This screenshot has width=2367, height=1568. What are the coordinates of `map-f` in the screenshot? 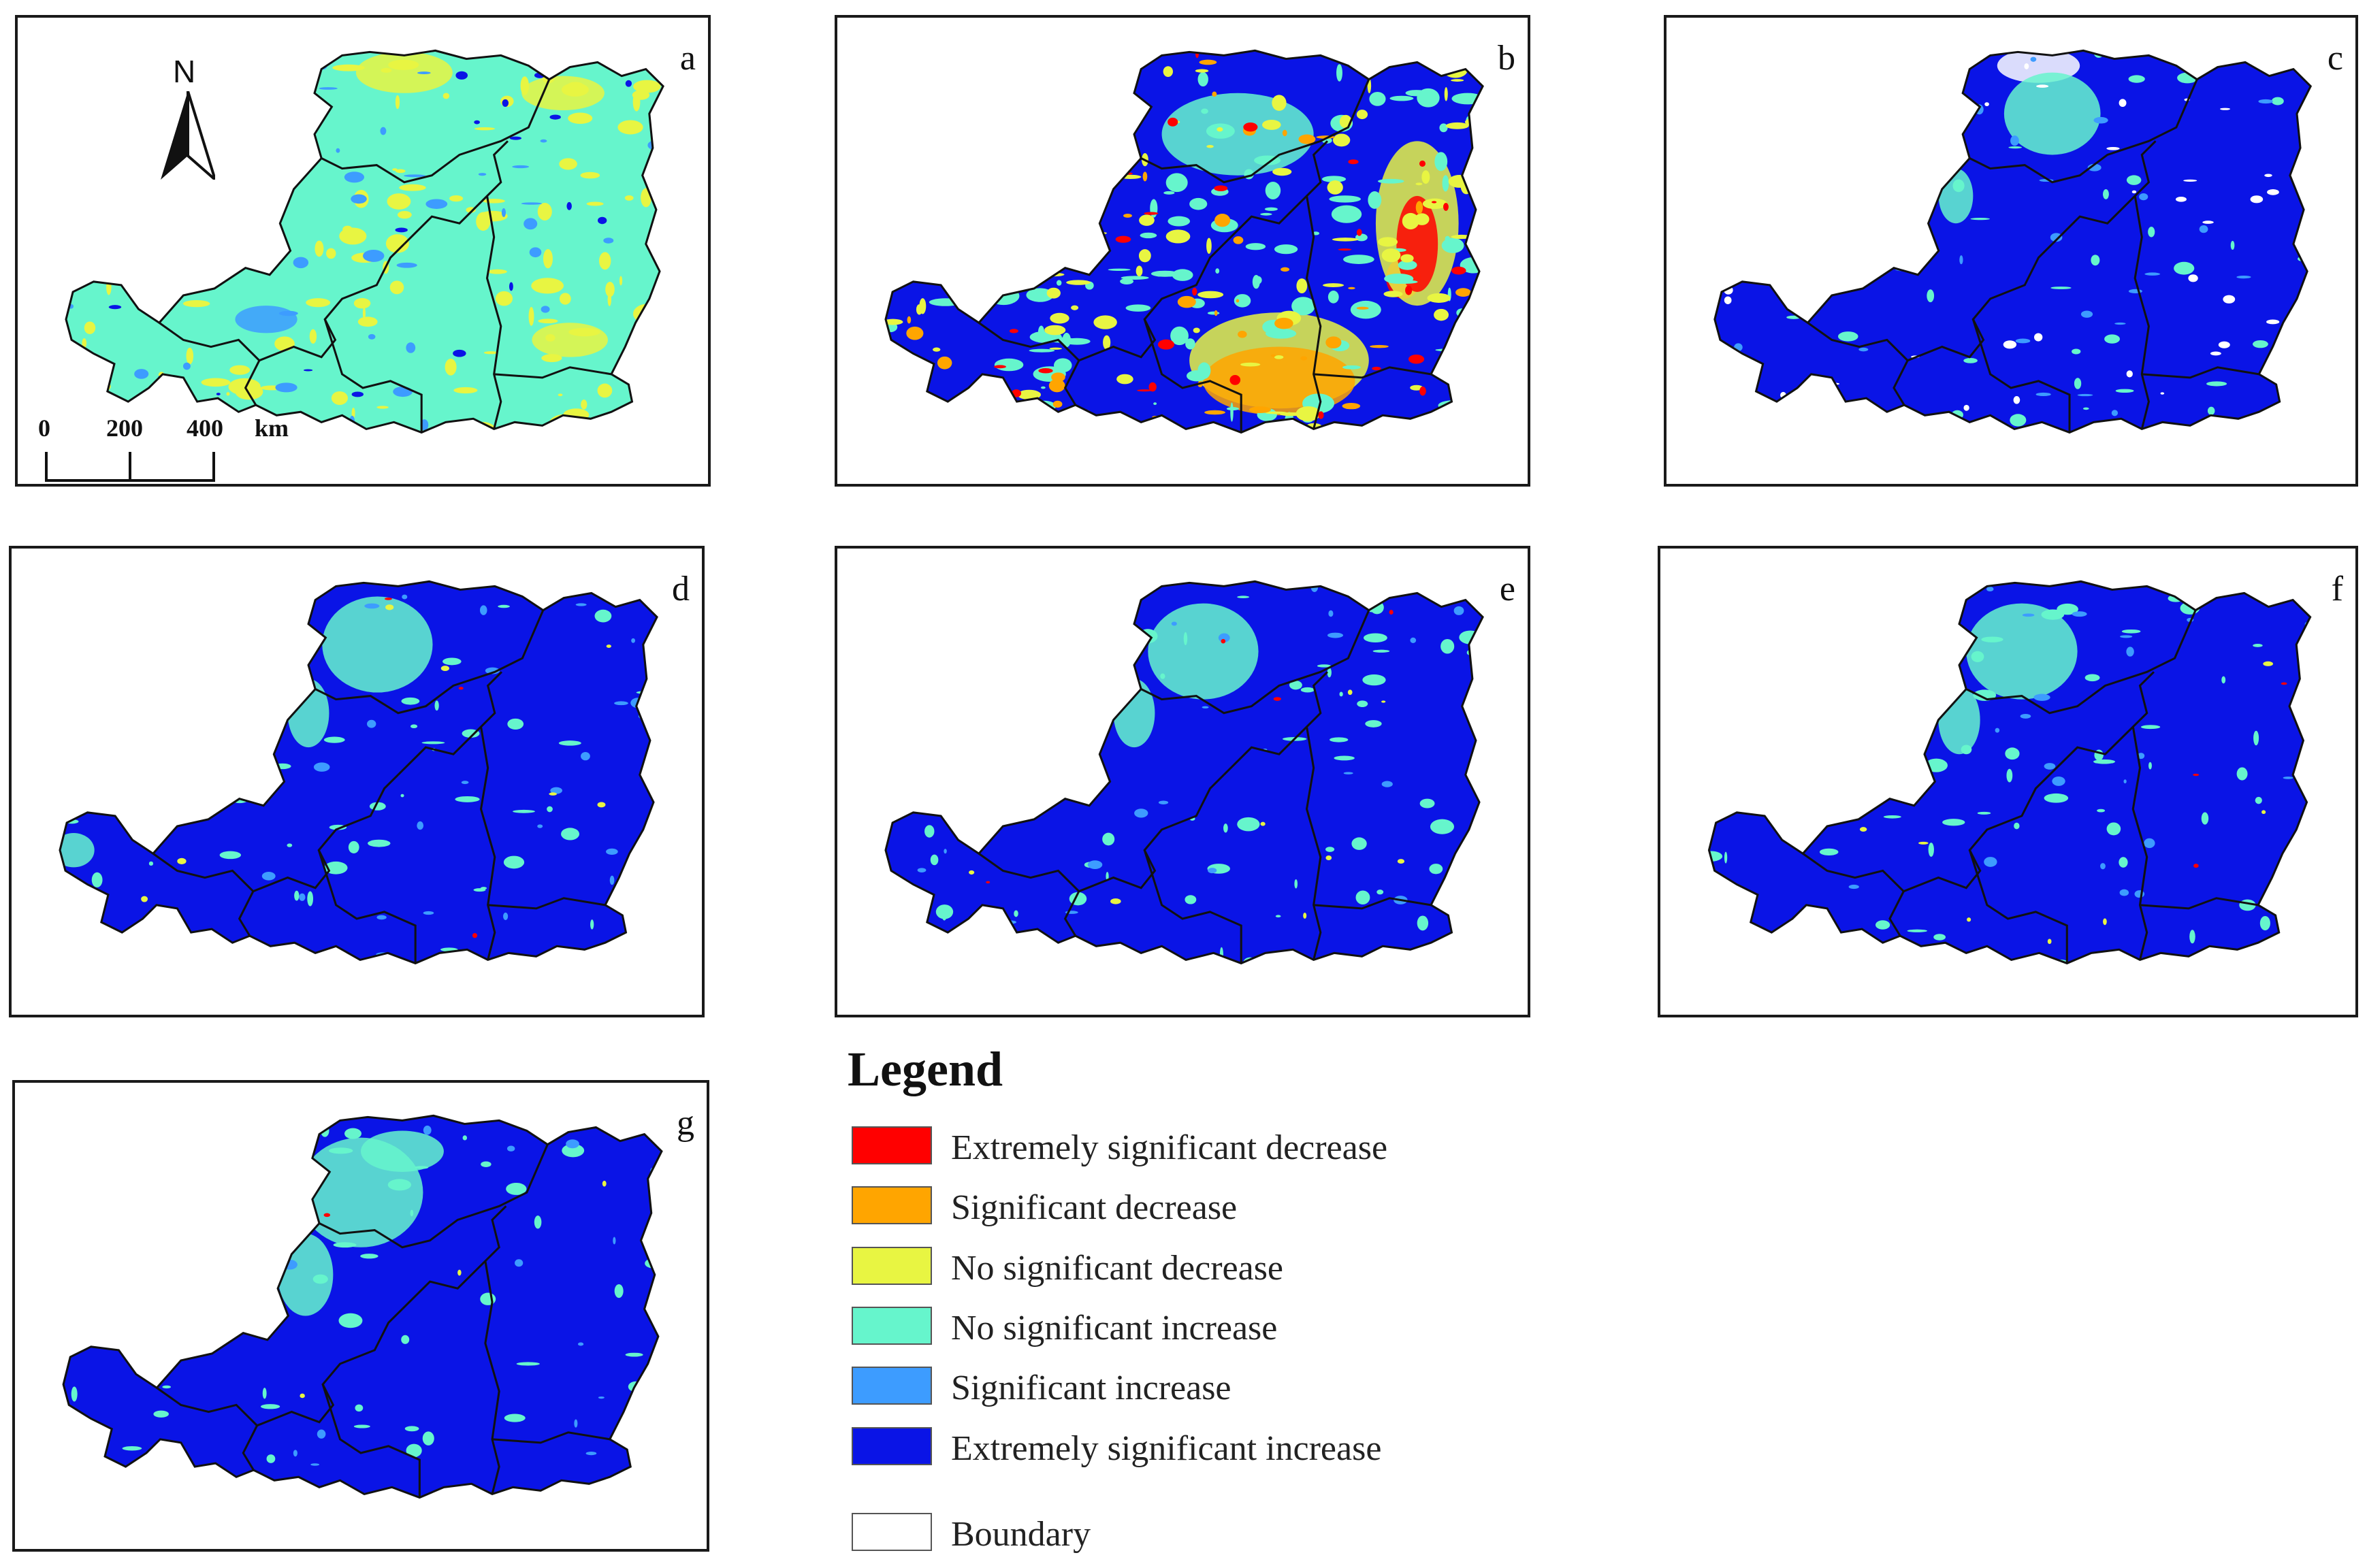 It's located at (2009, 772).